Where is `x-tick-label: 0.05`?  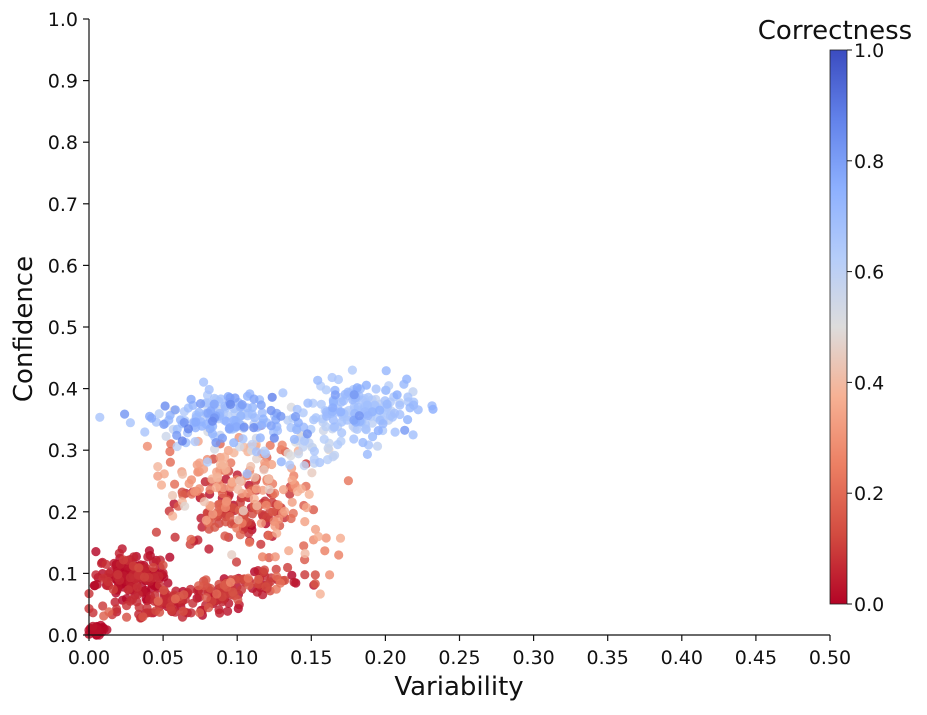 x-tick-label: 0.05 is located at coordinates (163, 658).